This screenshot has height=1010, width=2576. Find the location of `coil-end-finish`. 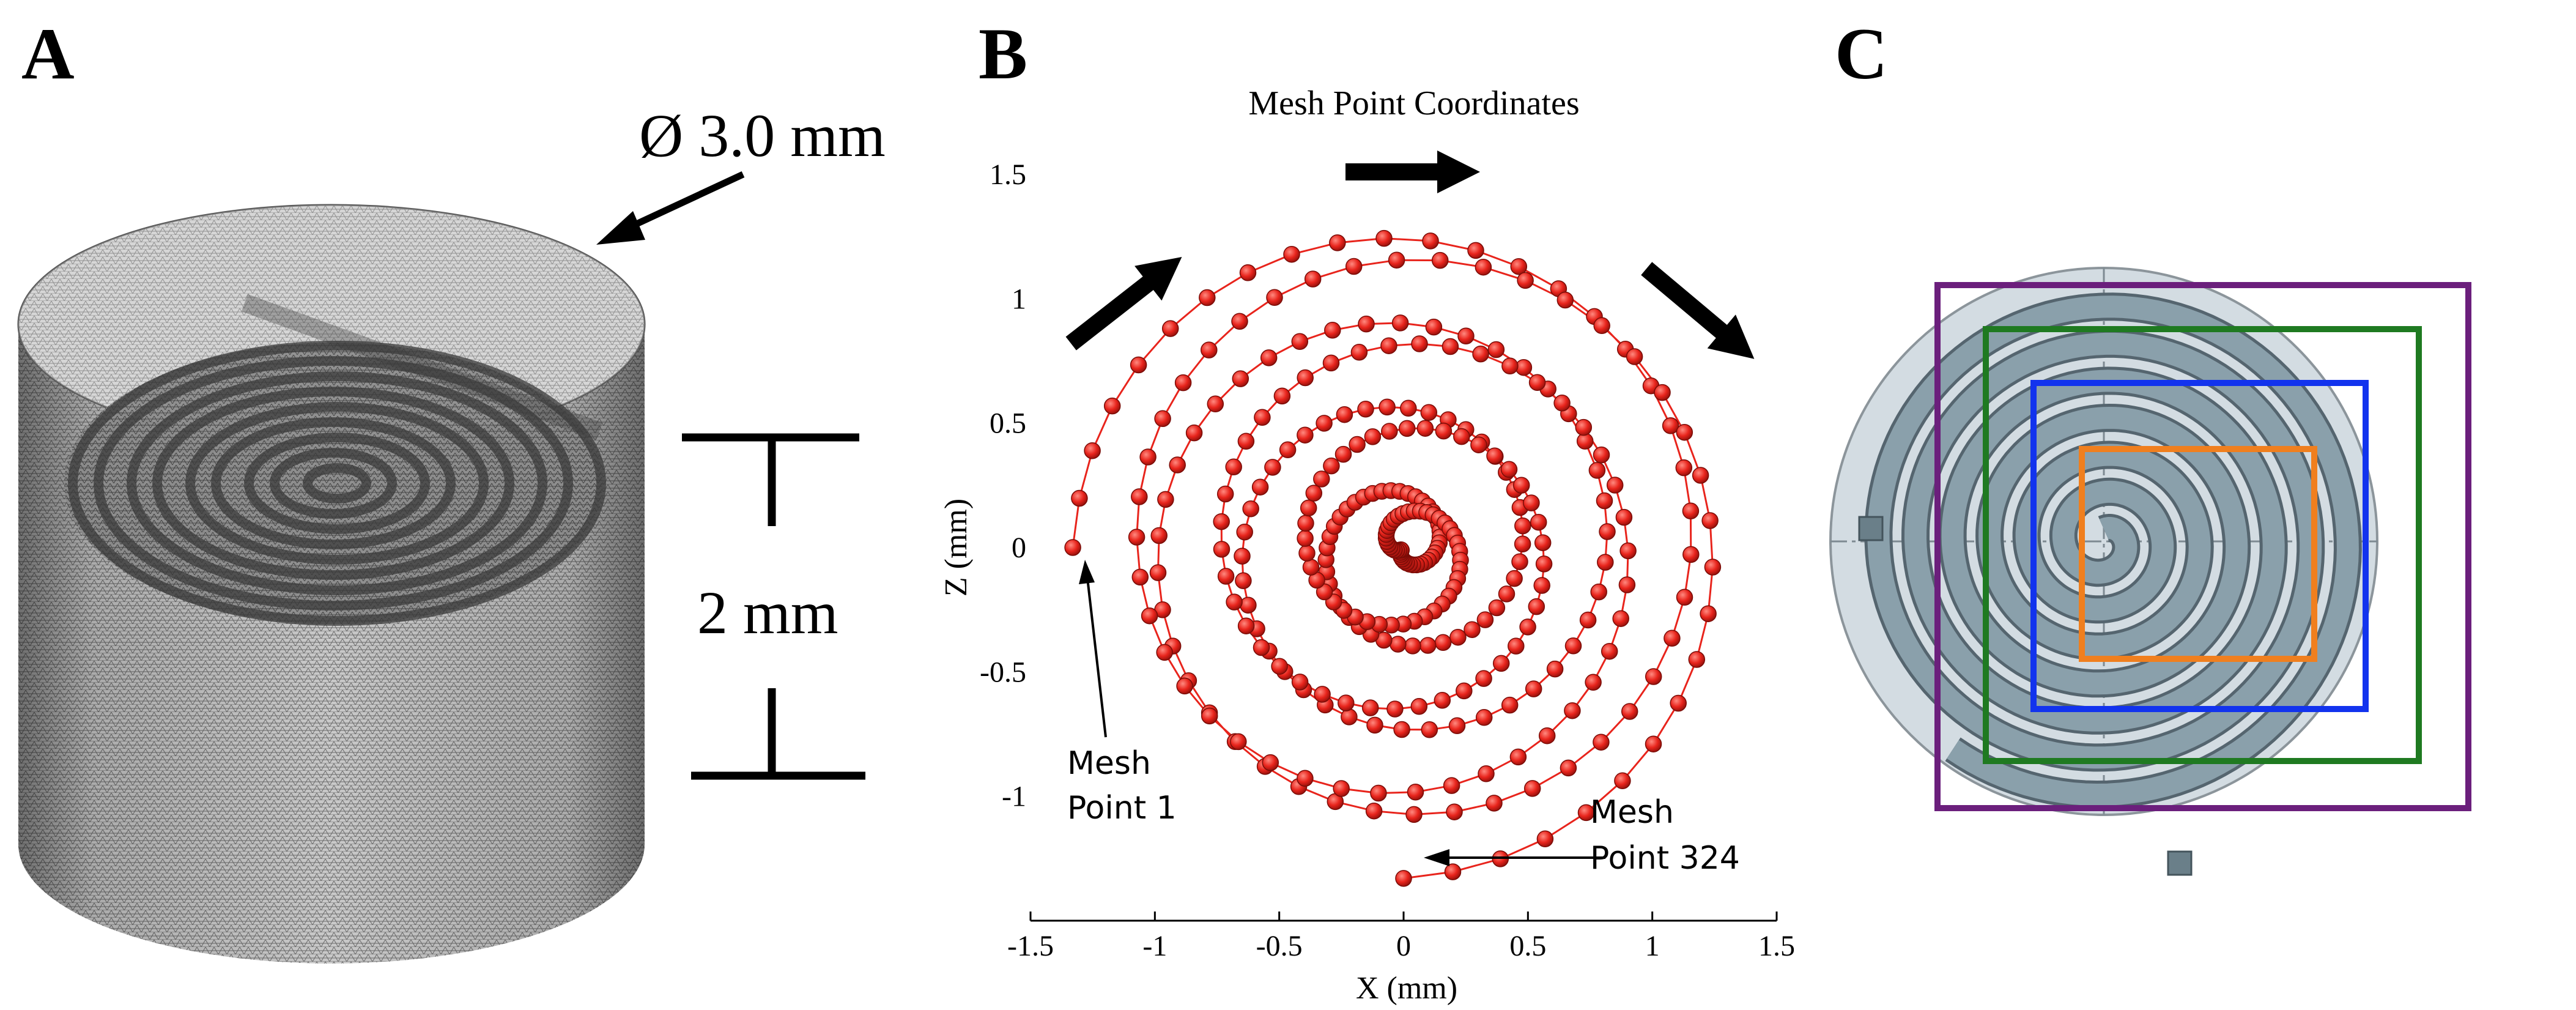

coil-end-finish is located at coordinates (2180, 863).